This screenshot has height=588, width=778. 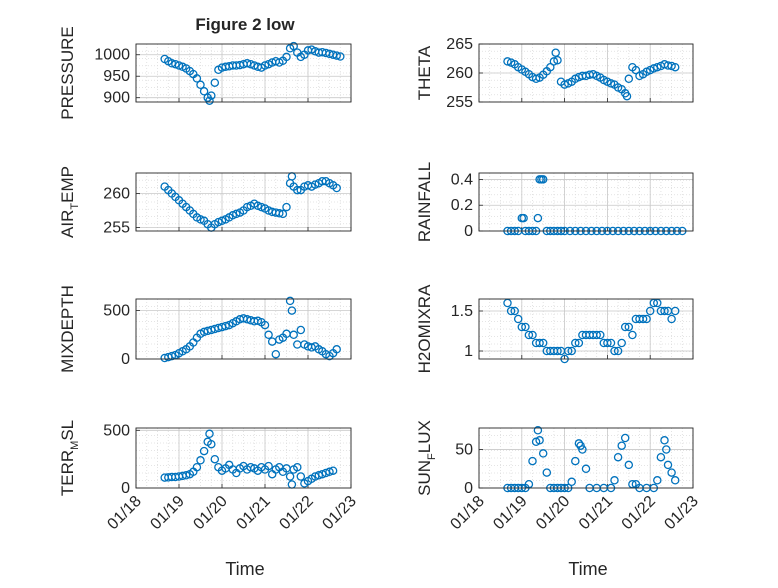 I want to click on theta-ytick-label: 255, so click(x=459, y=102).